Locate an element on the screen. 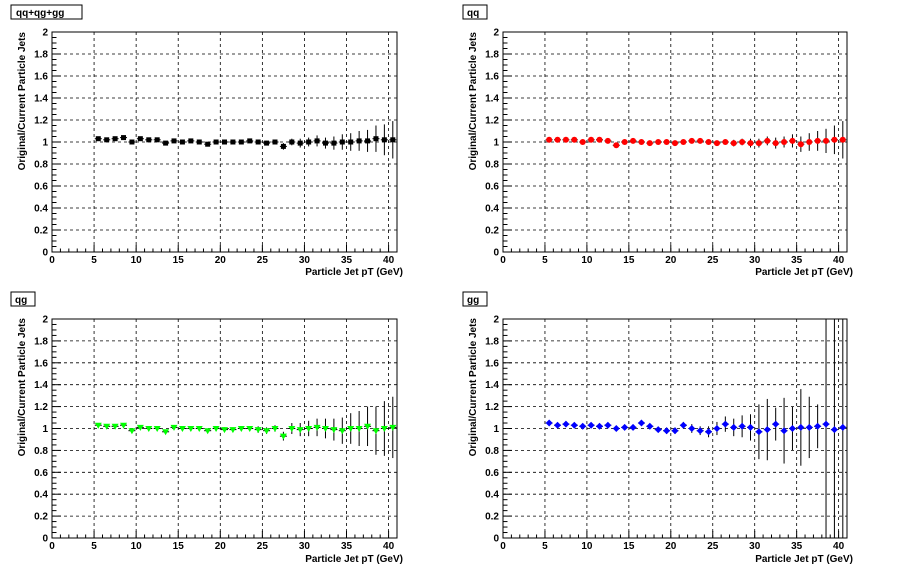 This screenshot has height=573, width=900. panel-1-y-axis-label: Original/Current Particle Jets is located at coordinates (22, 101).